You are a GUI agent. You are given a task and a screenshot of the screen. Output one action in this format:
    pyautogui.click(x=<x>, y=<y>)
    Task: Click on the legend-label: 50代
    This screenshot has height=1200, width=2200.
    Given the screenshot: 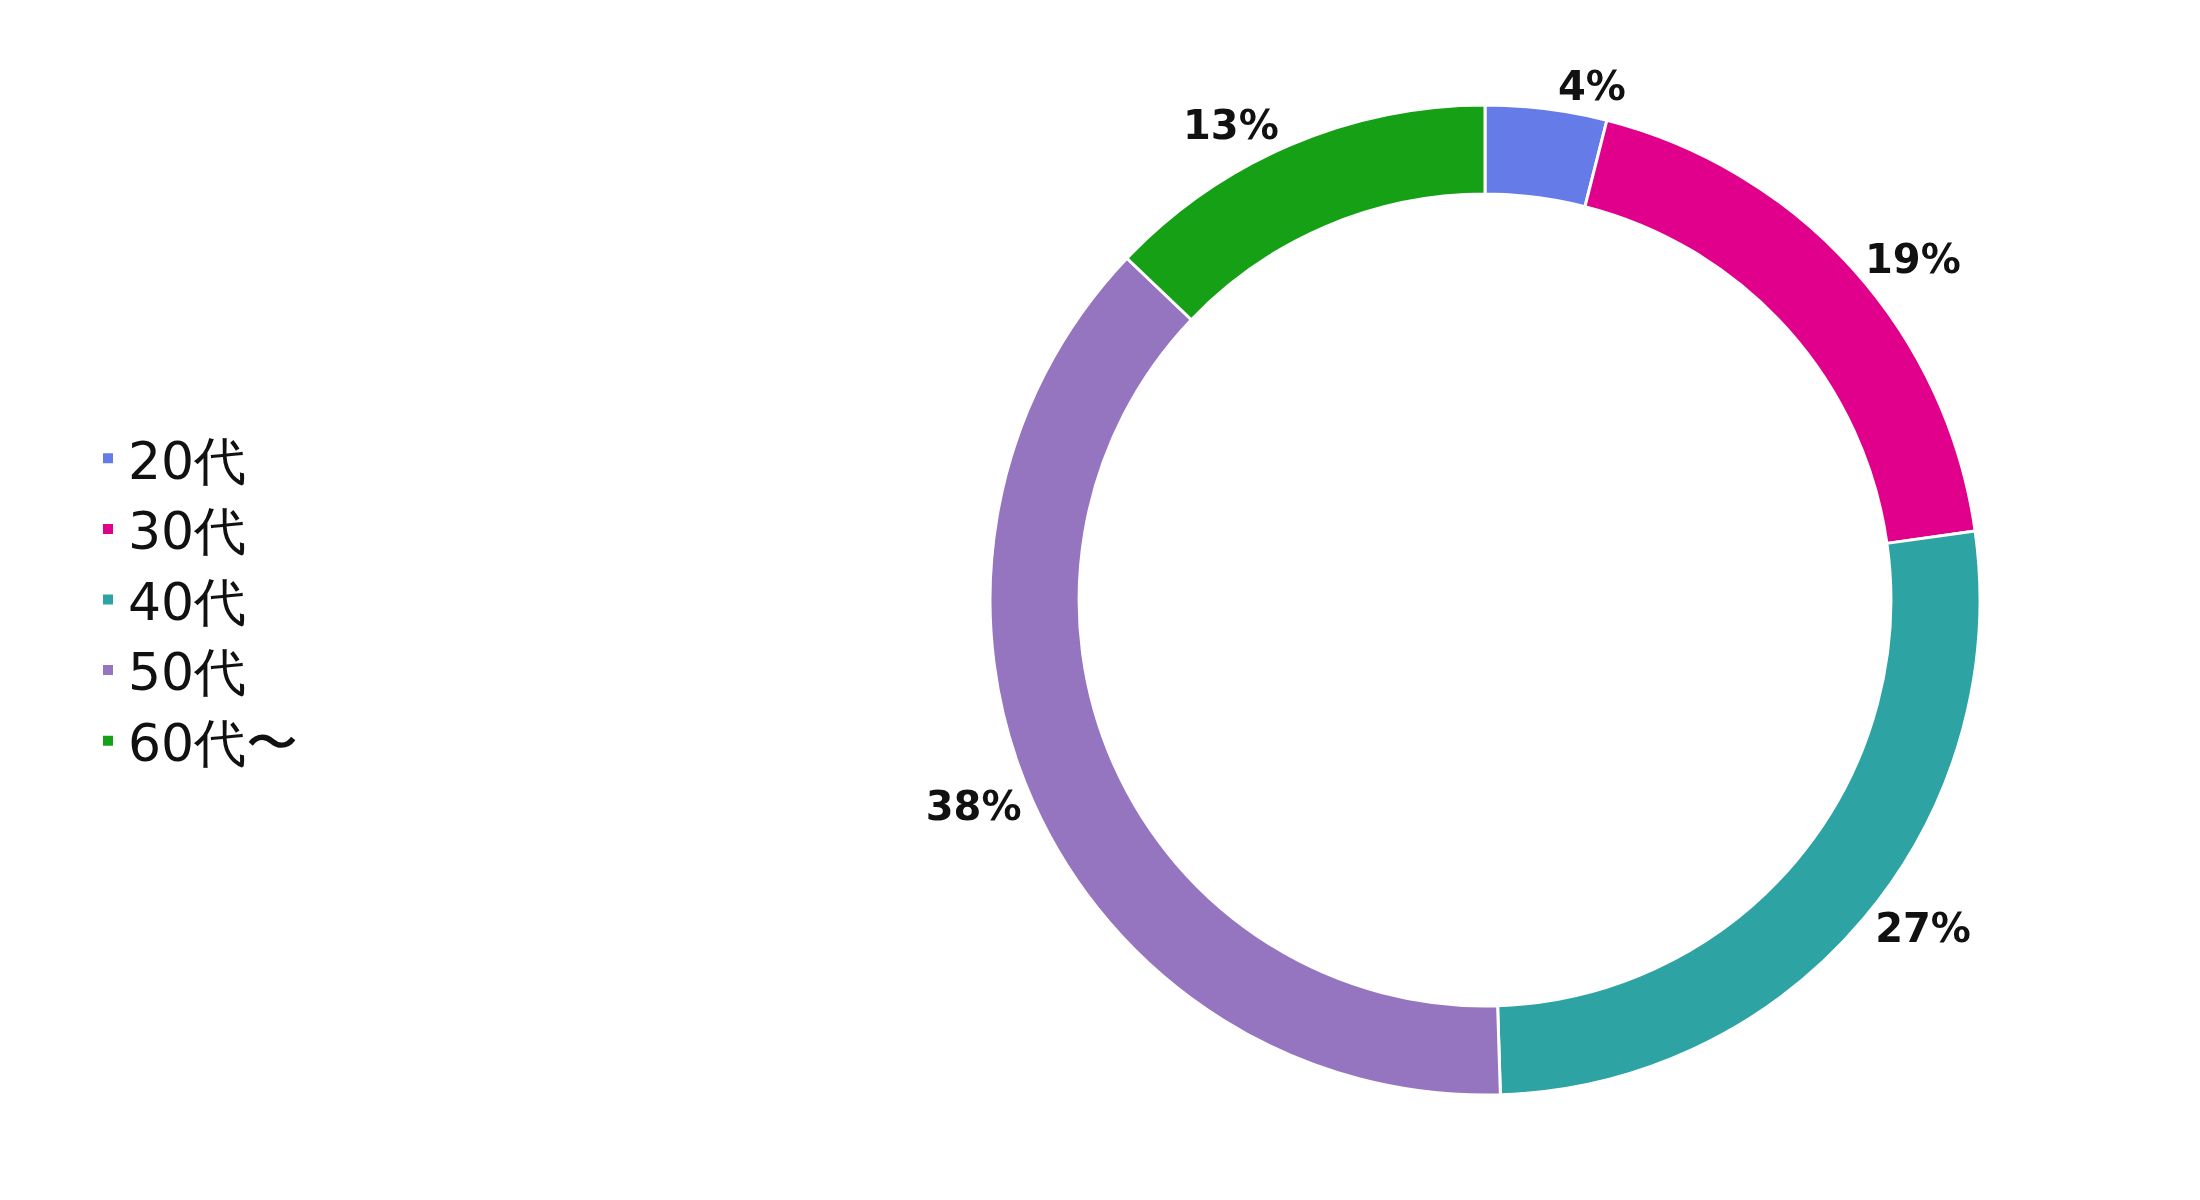 What is the action you would take?
    pyautogui.click(x=187, y=672)
    